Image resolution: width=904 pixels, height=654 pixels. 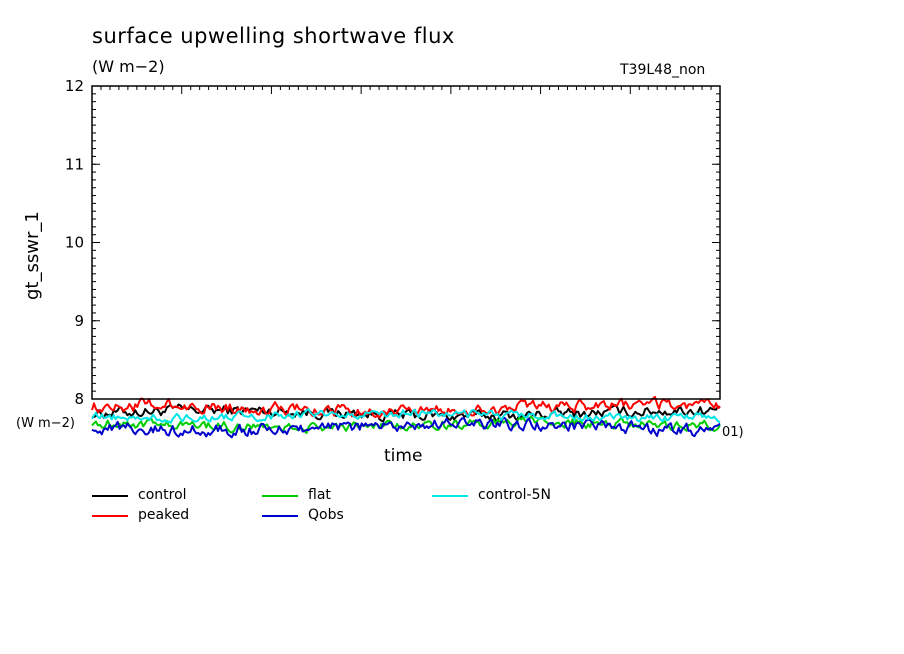 What do you see at coordinates (403, 456) in the screenshot?
I see `x-axis-label: time` at bounding box center [403, 456].